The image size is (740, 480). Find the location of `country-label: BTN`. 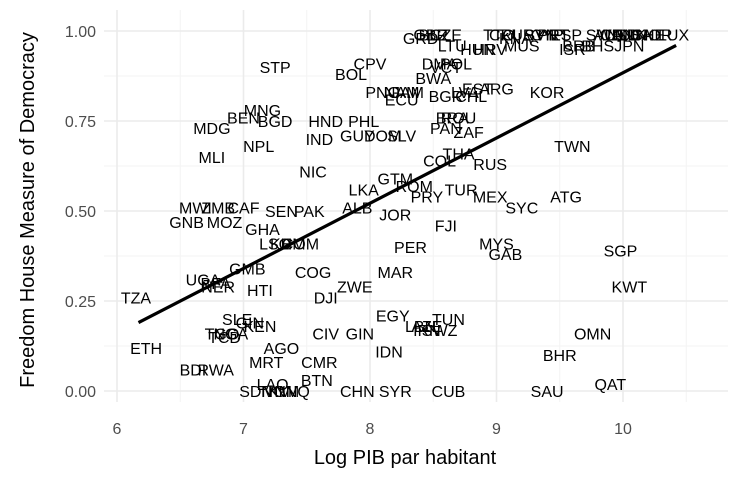

country-label: BTN is located at coordinates (317, 381).